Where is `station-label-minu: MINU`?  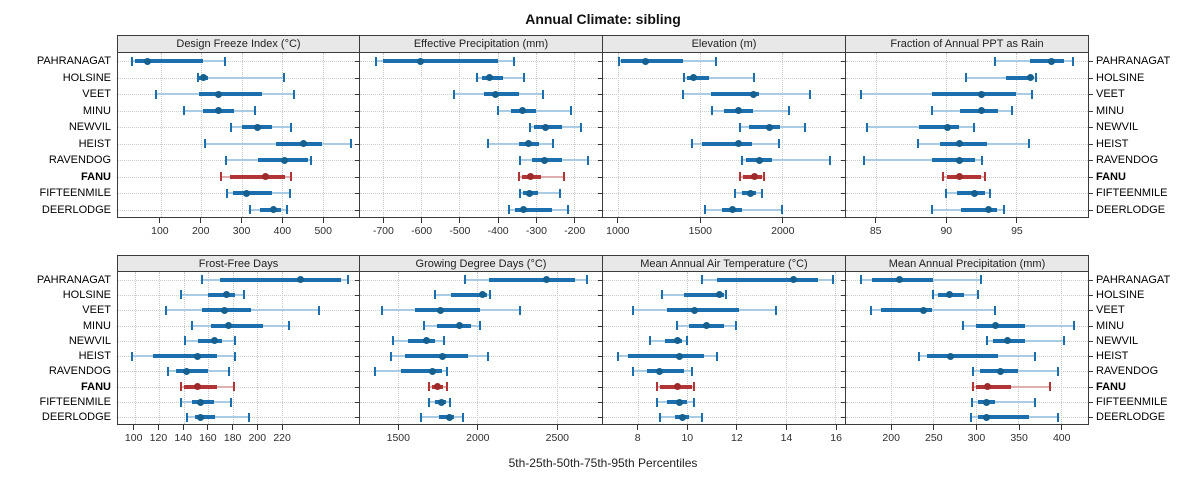
station-label-minu: MINU is located at coordinates (1110, 110).